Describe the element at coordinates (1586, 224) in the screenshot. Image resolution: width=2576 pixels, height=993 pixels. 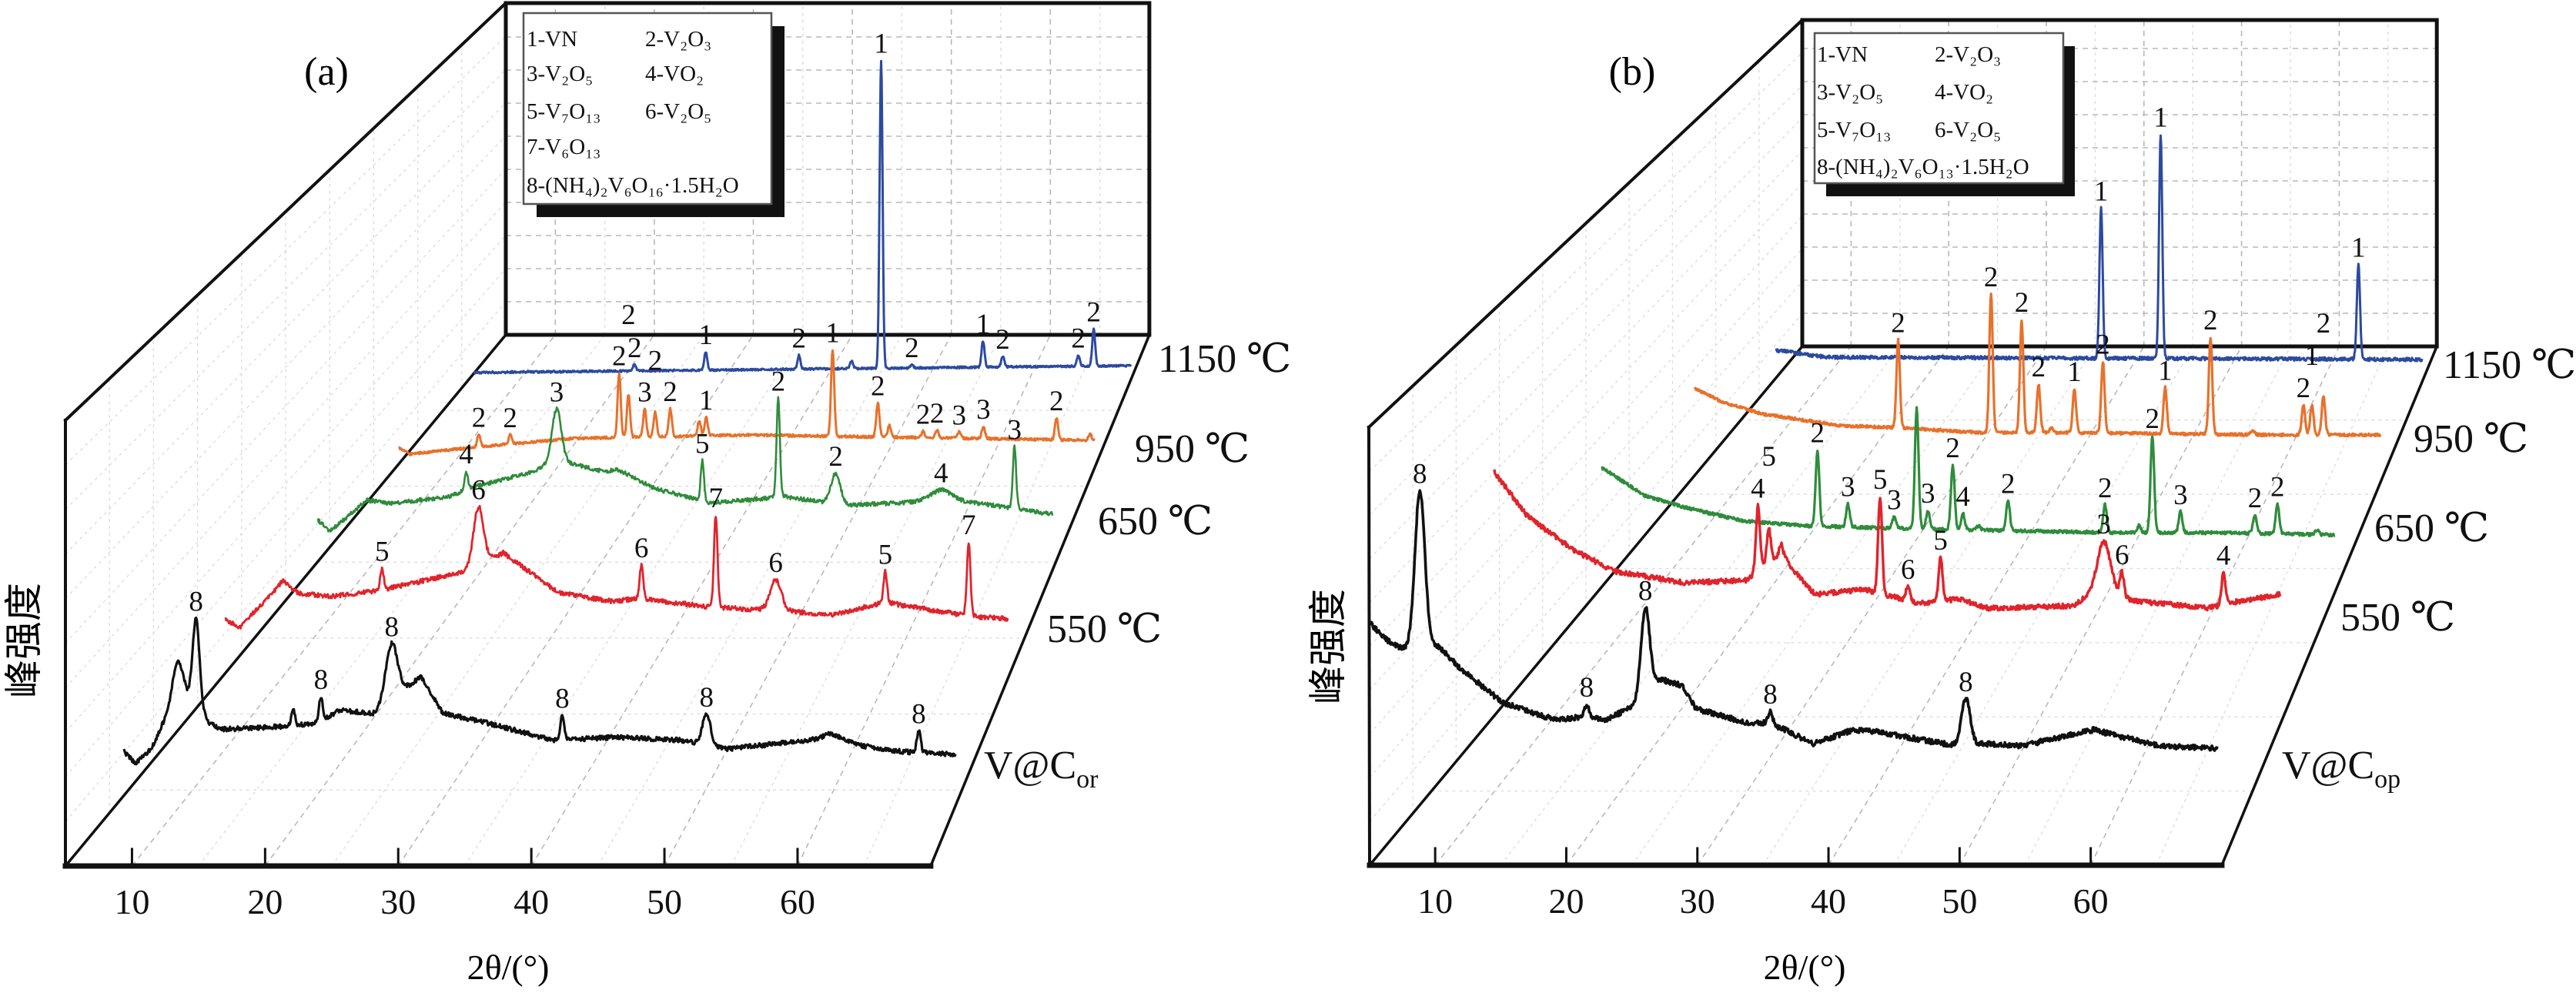
I see `side-wall-edge` at that location.